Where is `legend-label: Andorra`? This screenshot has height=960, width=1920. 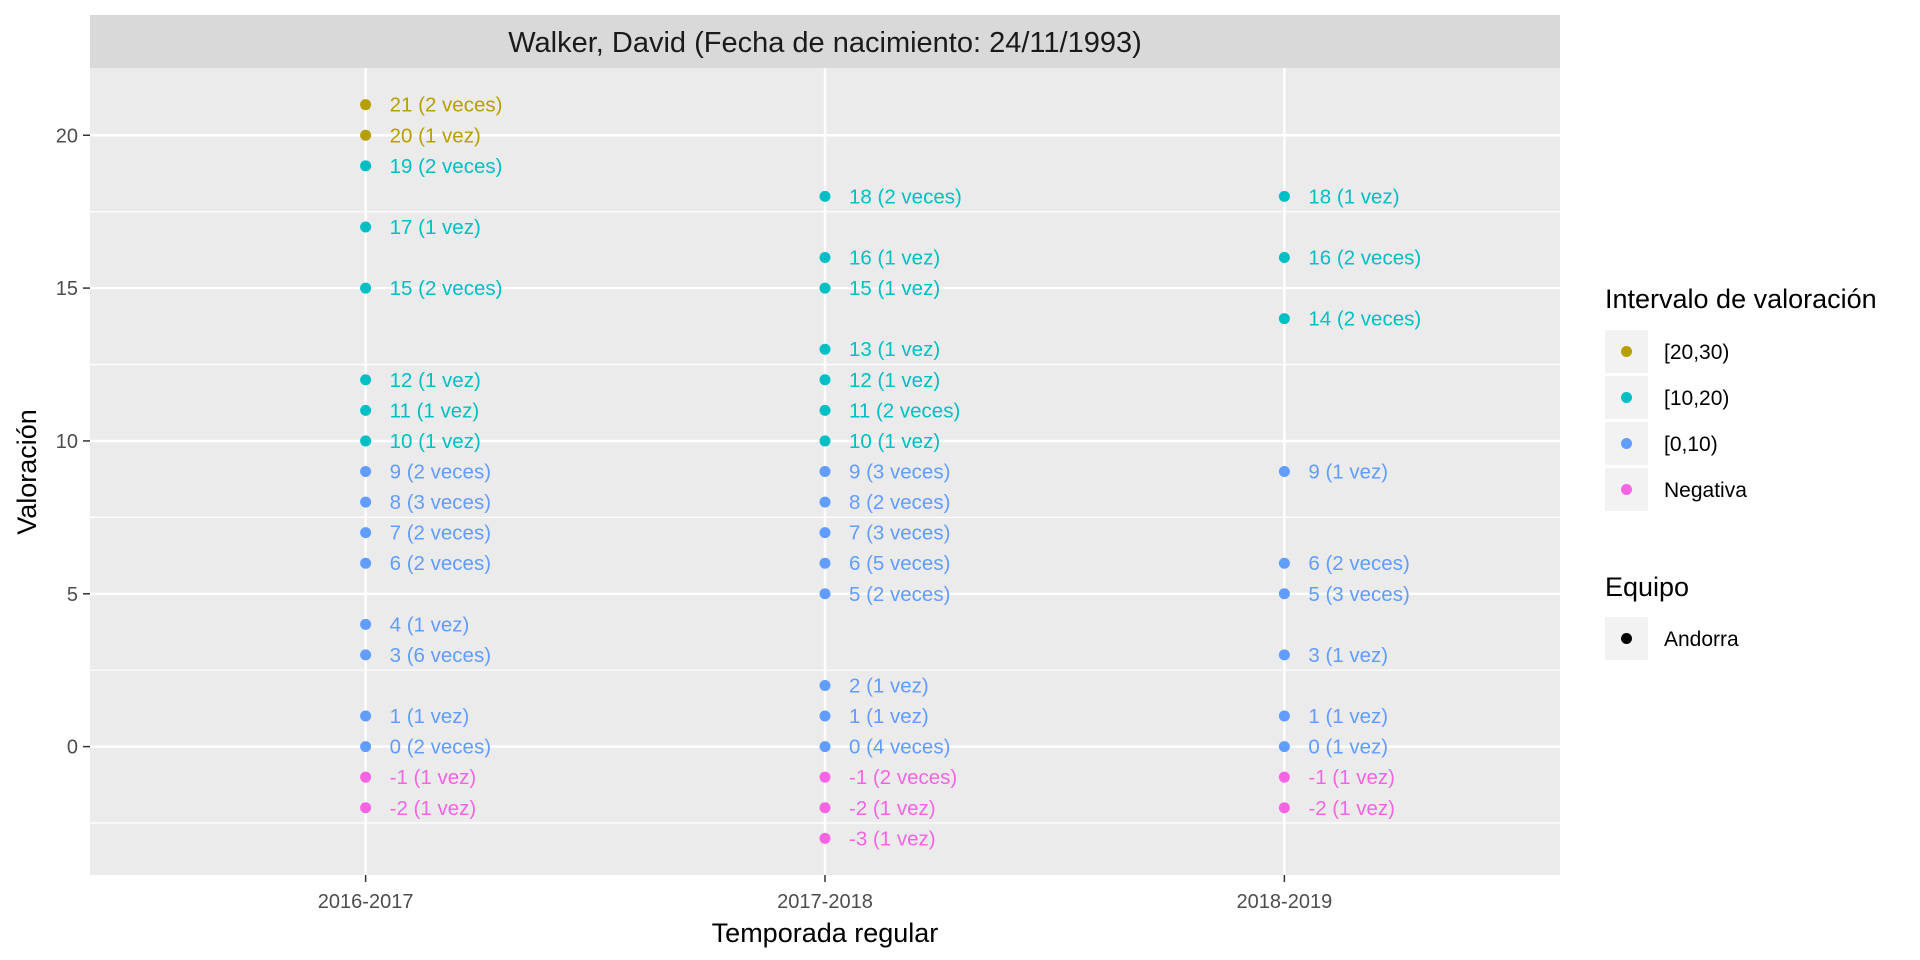
legend-label: Andorra is located at coordinates (1701, 639).